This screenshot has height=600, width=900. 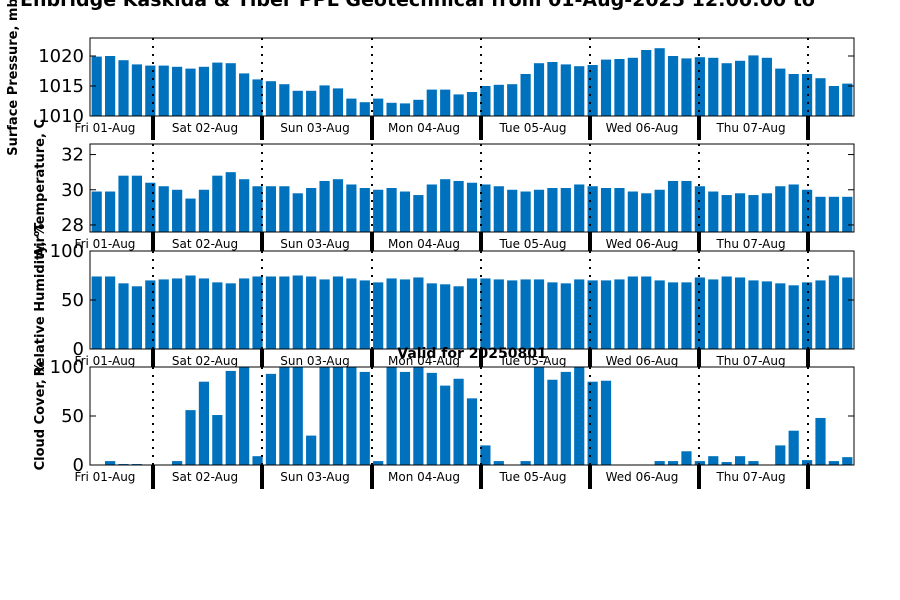 What do you see at coordinates (78, 349) in the screenshot?
I see `y-tick-label: 0` at bounding box center [78, 349].